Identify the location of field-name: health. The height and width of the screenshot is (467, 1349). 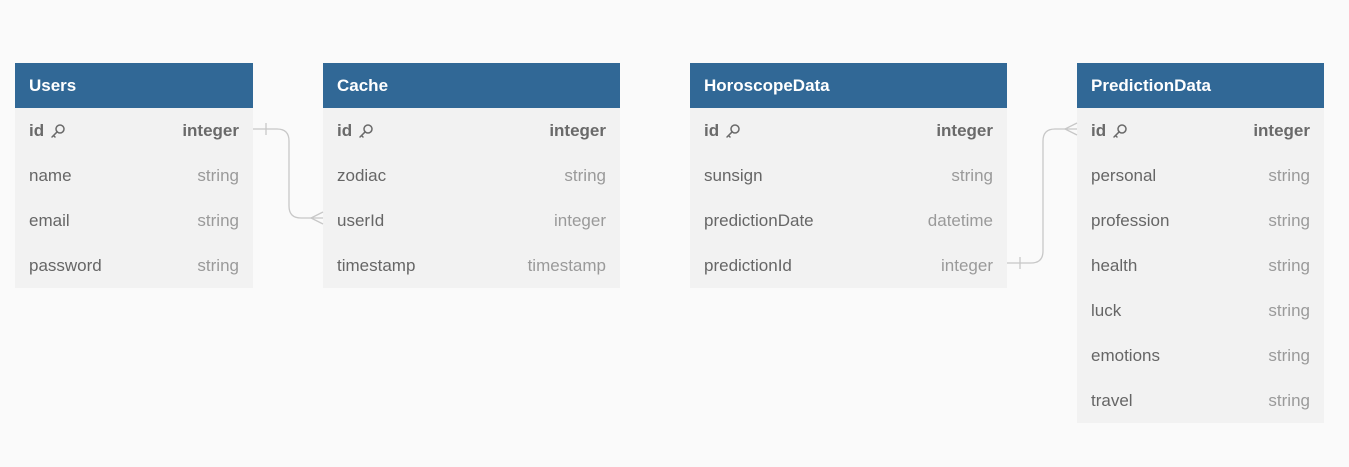
(1114, 265).